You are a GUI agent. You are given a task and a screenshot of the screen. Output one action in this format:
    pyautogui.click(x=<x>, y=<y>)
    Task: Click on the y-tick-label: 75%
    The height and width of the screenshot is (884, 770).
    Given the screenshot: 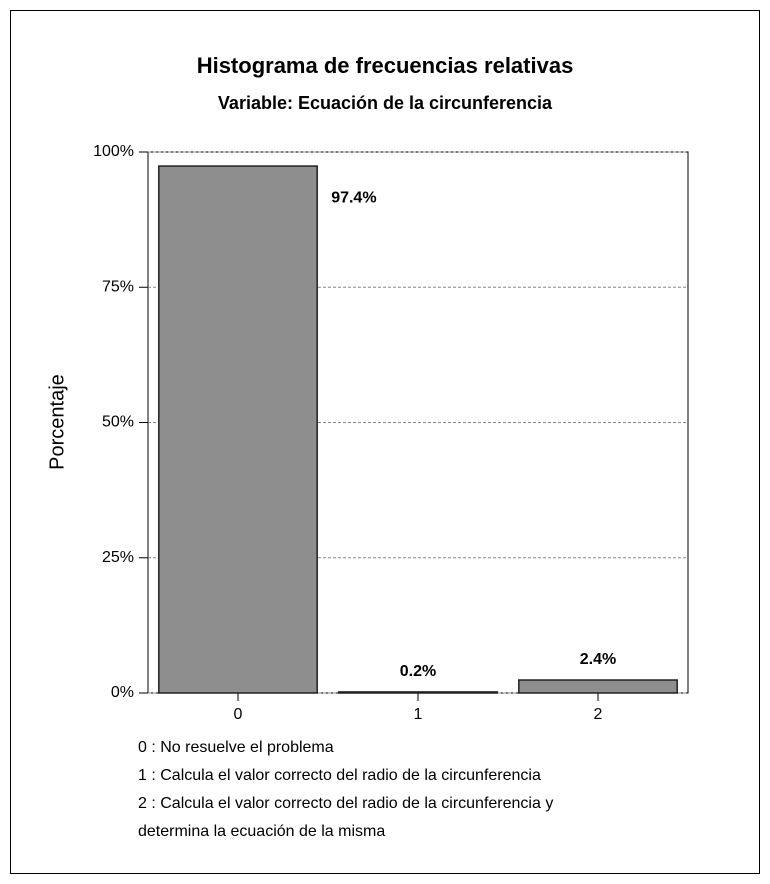 What is the action you would take?
    pyautogui.click(x=118, y=286)
    